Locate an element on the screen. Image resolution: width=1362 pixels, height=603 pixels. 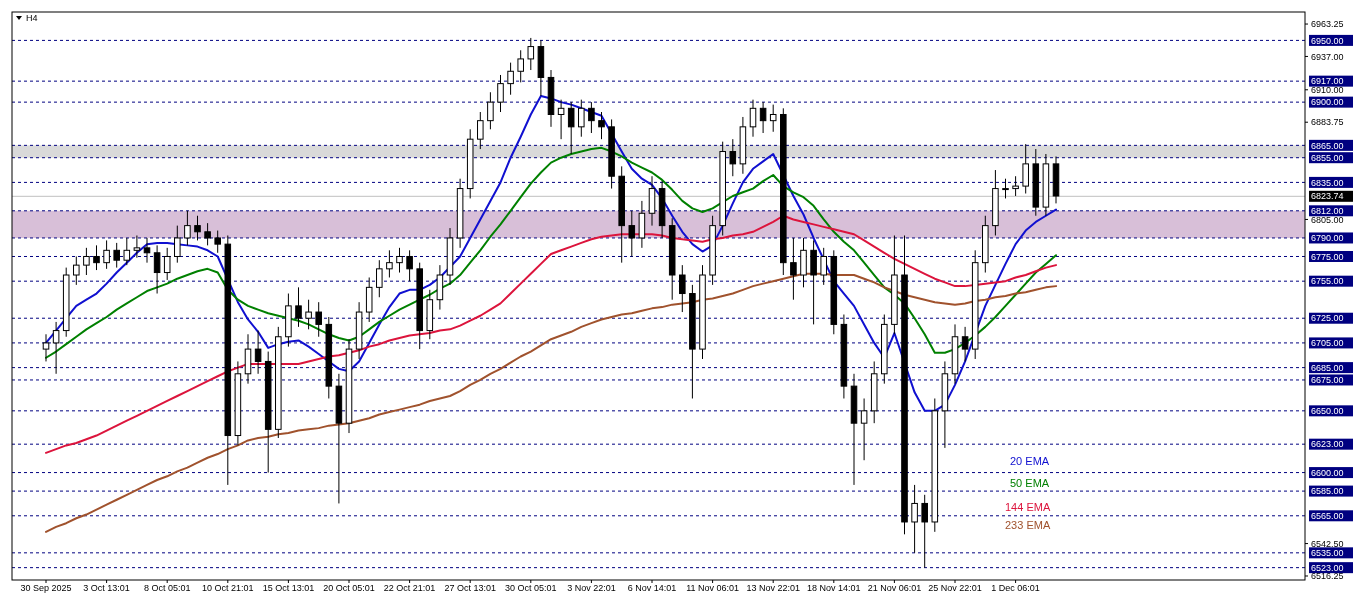
ref-line-label: 6900.00 is located at coordinates (1327, 102).